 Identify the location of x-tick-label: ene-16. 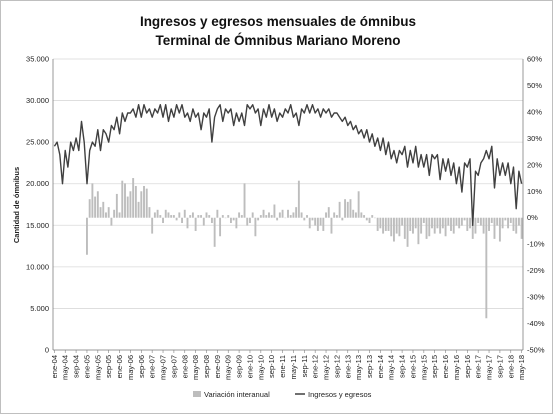
(445, 366).